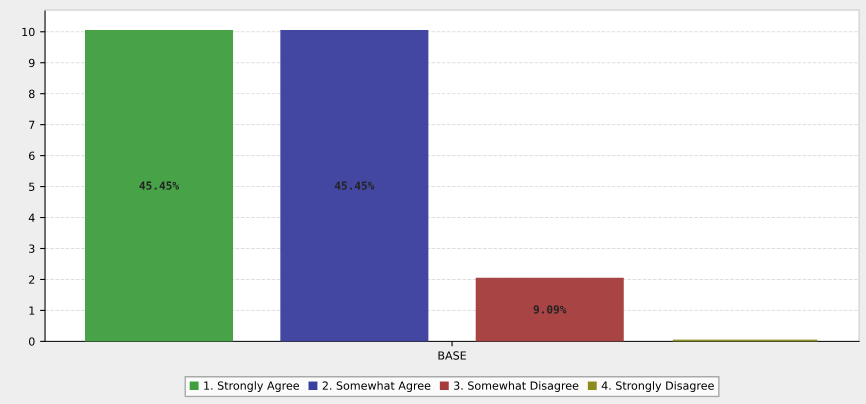 The width and height of the screenshot is (866, 404). Describe the element at coordinates (32, 156) in the screenshot. I see `y-tick-label: 6` at that location.